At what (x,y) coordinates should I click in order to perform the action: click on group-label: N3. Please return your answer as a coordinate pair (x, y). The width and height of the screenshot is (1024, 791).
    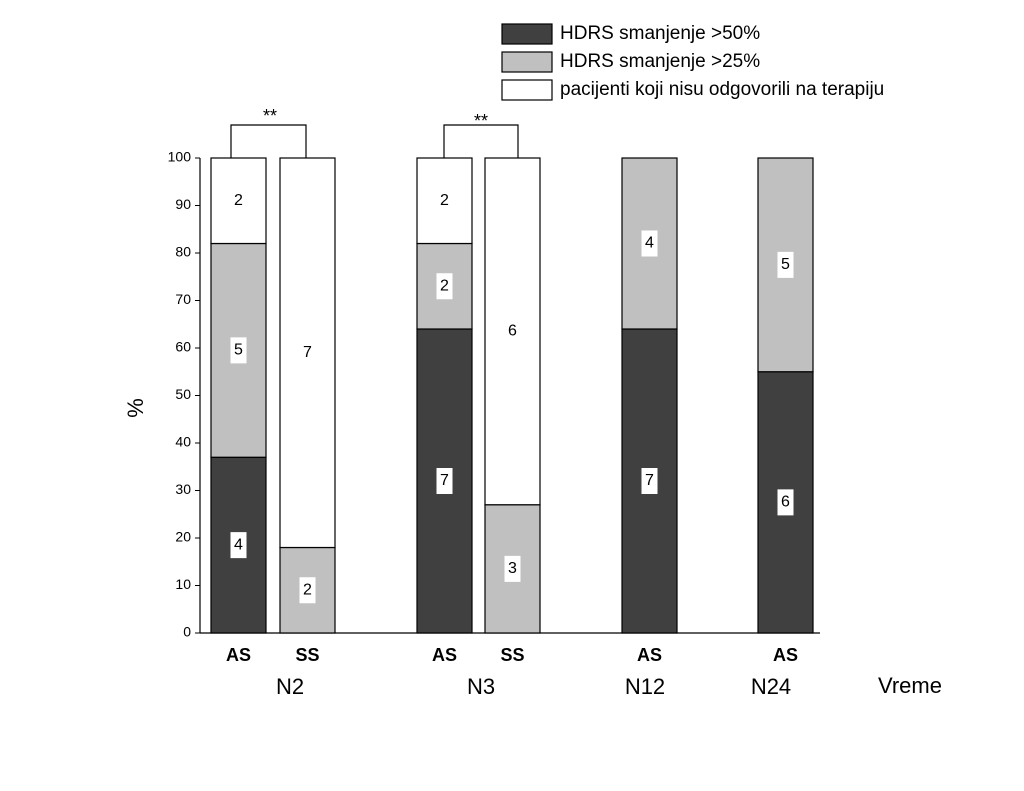
    Looking at the image, I should click on (481, 686).